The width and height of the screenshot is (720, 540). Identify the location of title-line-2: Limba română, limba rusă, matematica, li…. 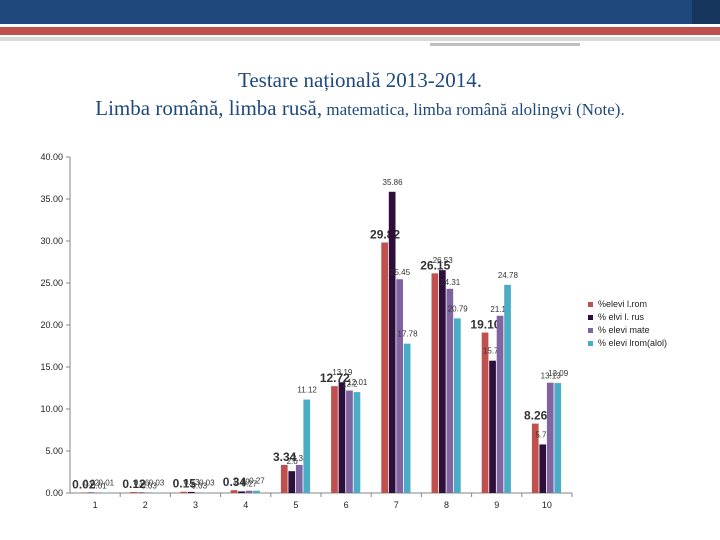
(360, 109).